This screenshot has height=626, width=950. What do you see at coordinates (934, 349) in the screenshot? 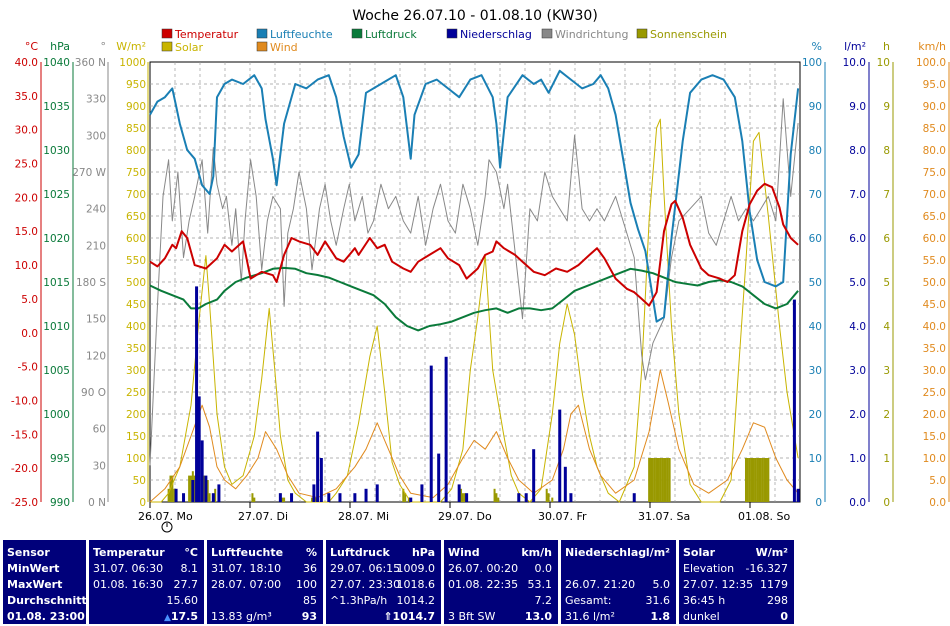
I see `axis-tick-label: 35.0` at bounding box center [934, 349].